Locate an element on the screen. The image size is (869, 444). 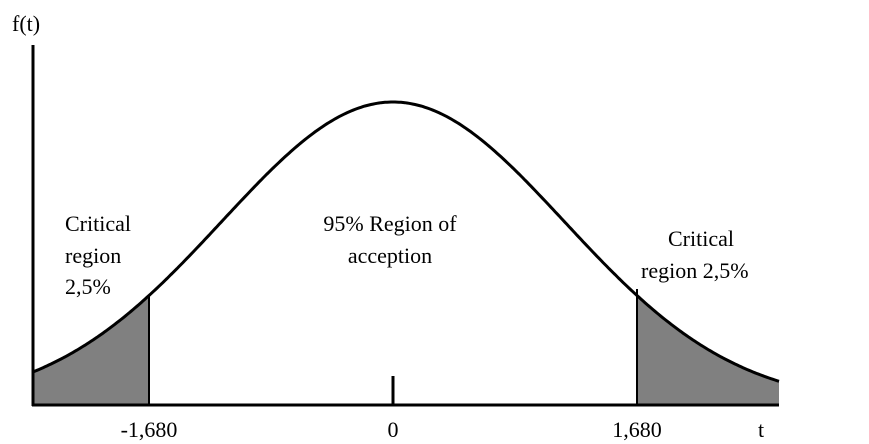
y-axis-label: f(t) is located at coordinates (26, 23).